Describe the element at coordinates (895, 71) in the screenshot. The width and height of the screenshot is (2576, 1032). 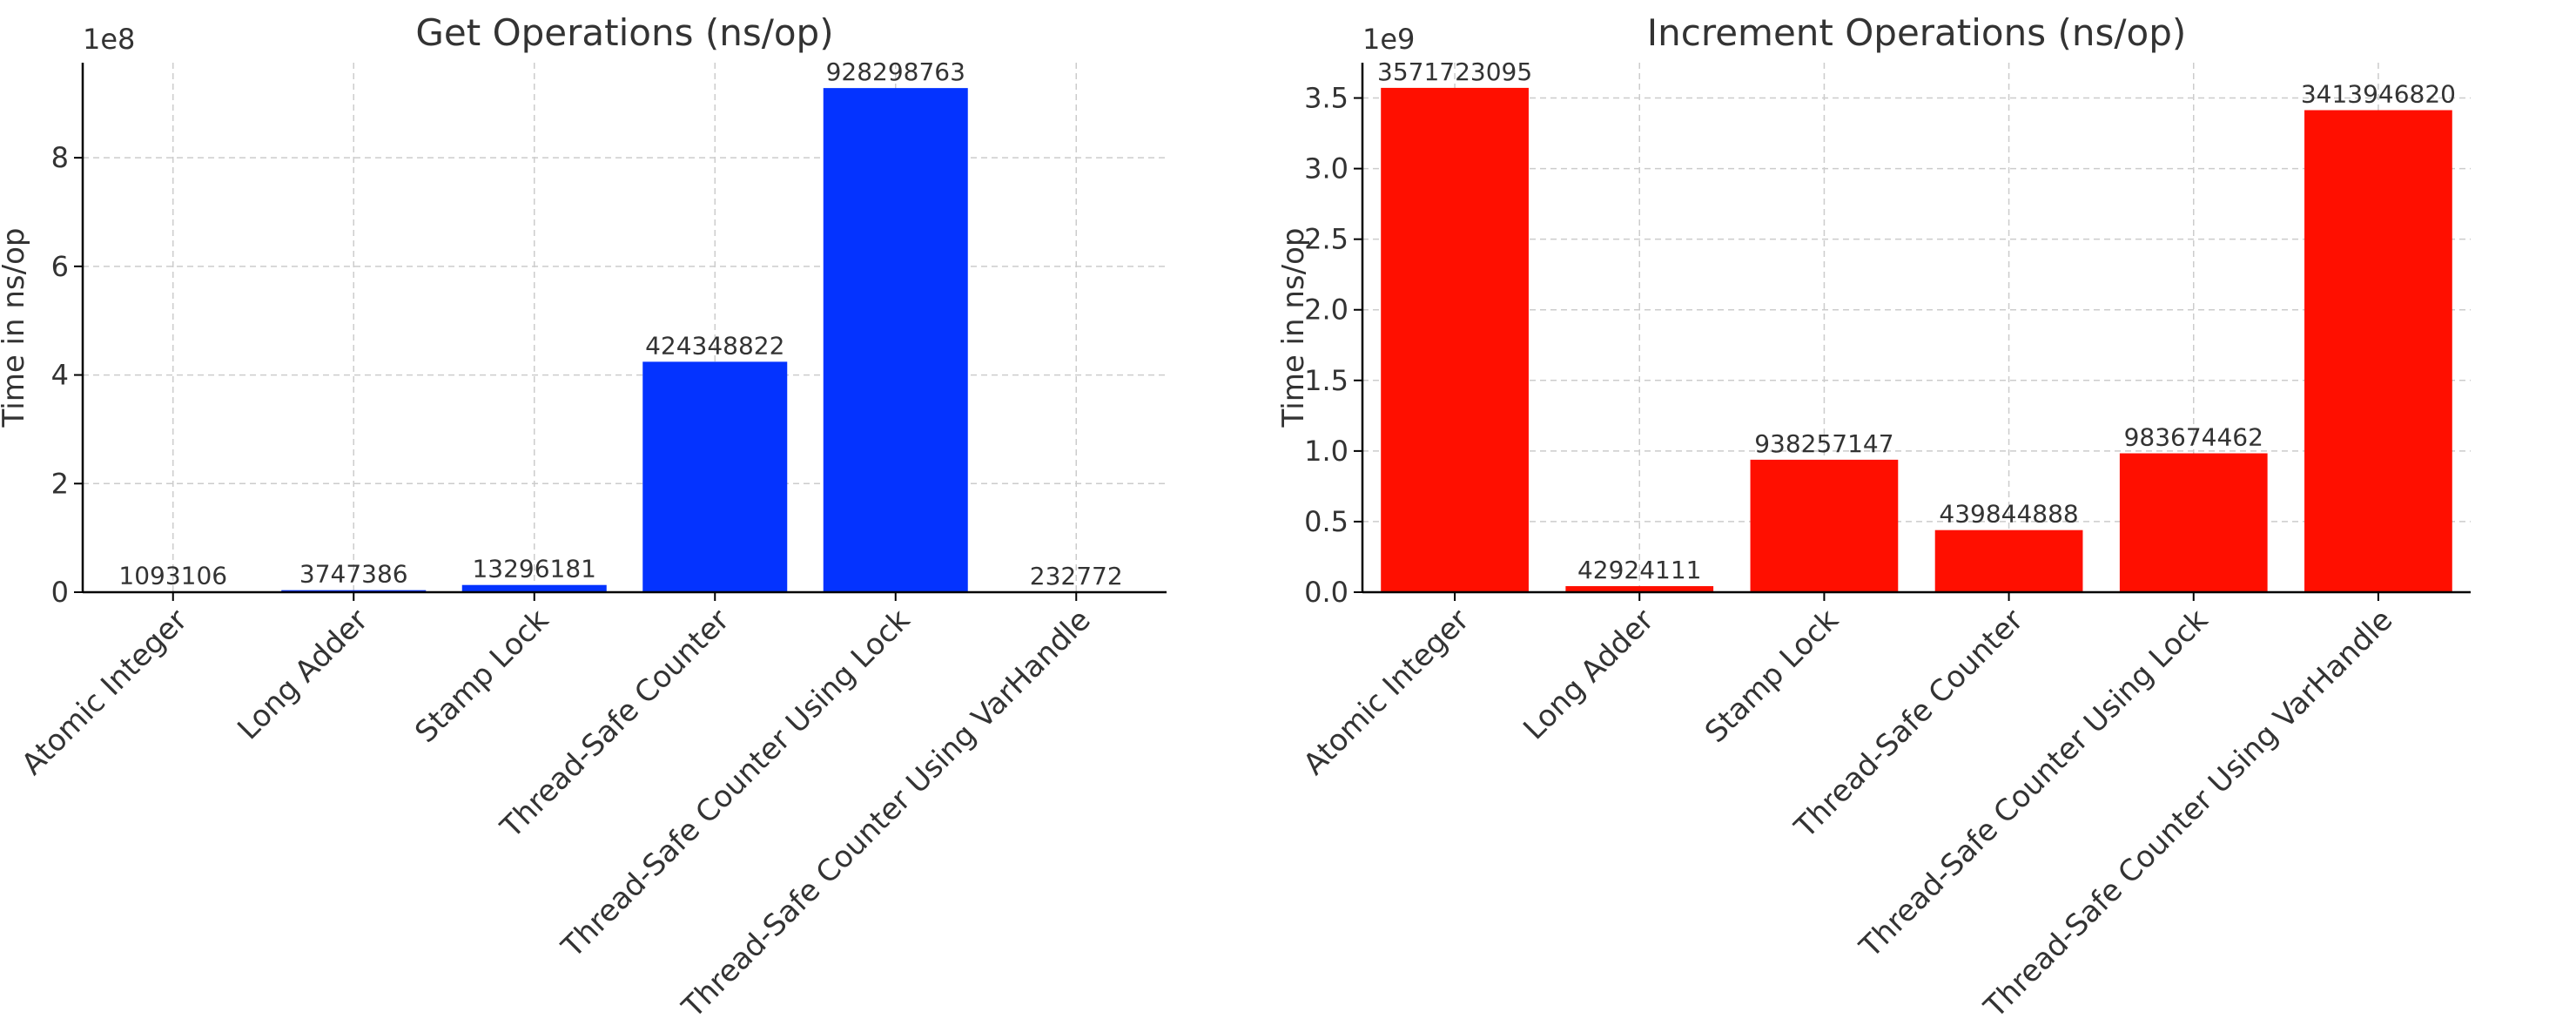
I see `get-value-label-4: 928298763` at that location.